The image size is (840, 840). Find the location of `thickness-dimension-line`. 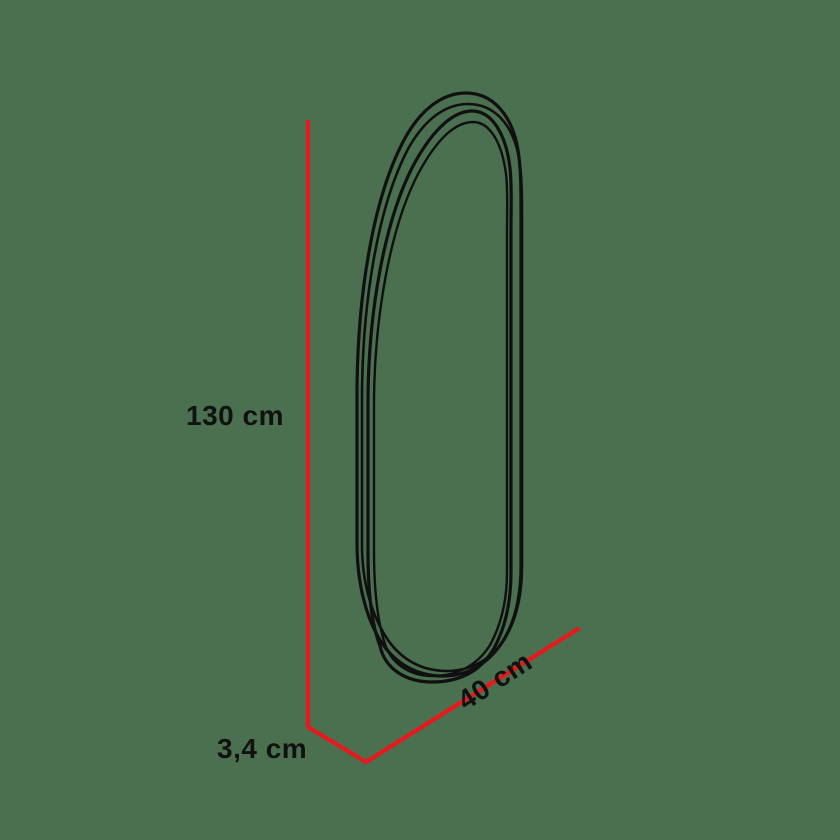

thickness-dimension-line is located at coordinates (337, 744).